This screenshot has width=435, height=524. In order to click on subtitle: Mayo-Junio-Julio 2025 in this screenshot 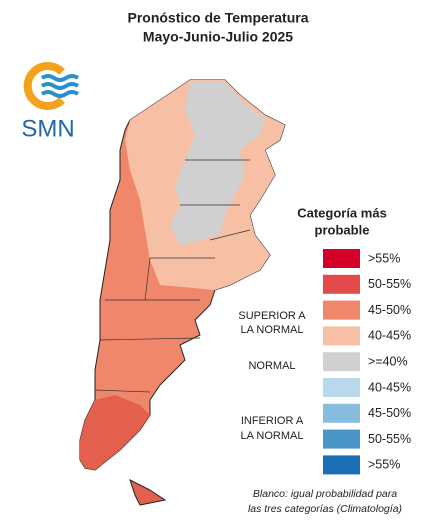, I will do `click(218, 37)`.